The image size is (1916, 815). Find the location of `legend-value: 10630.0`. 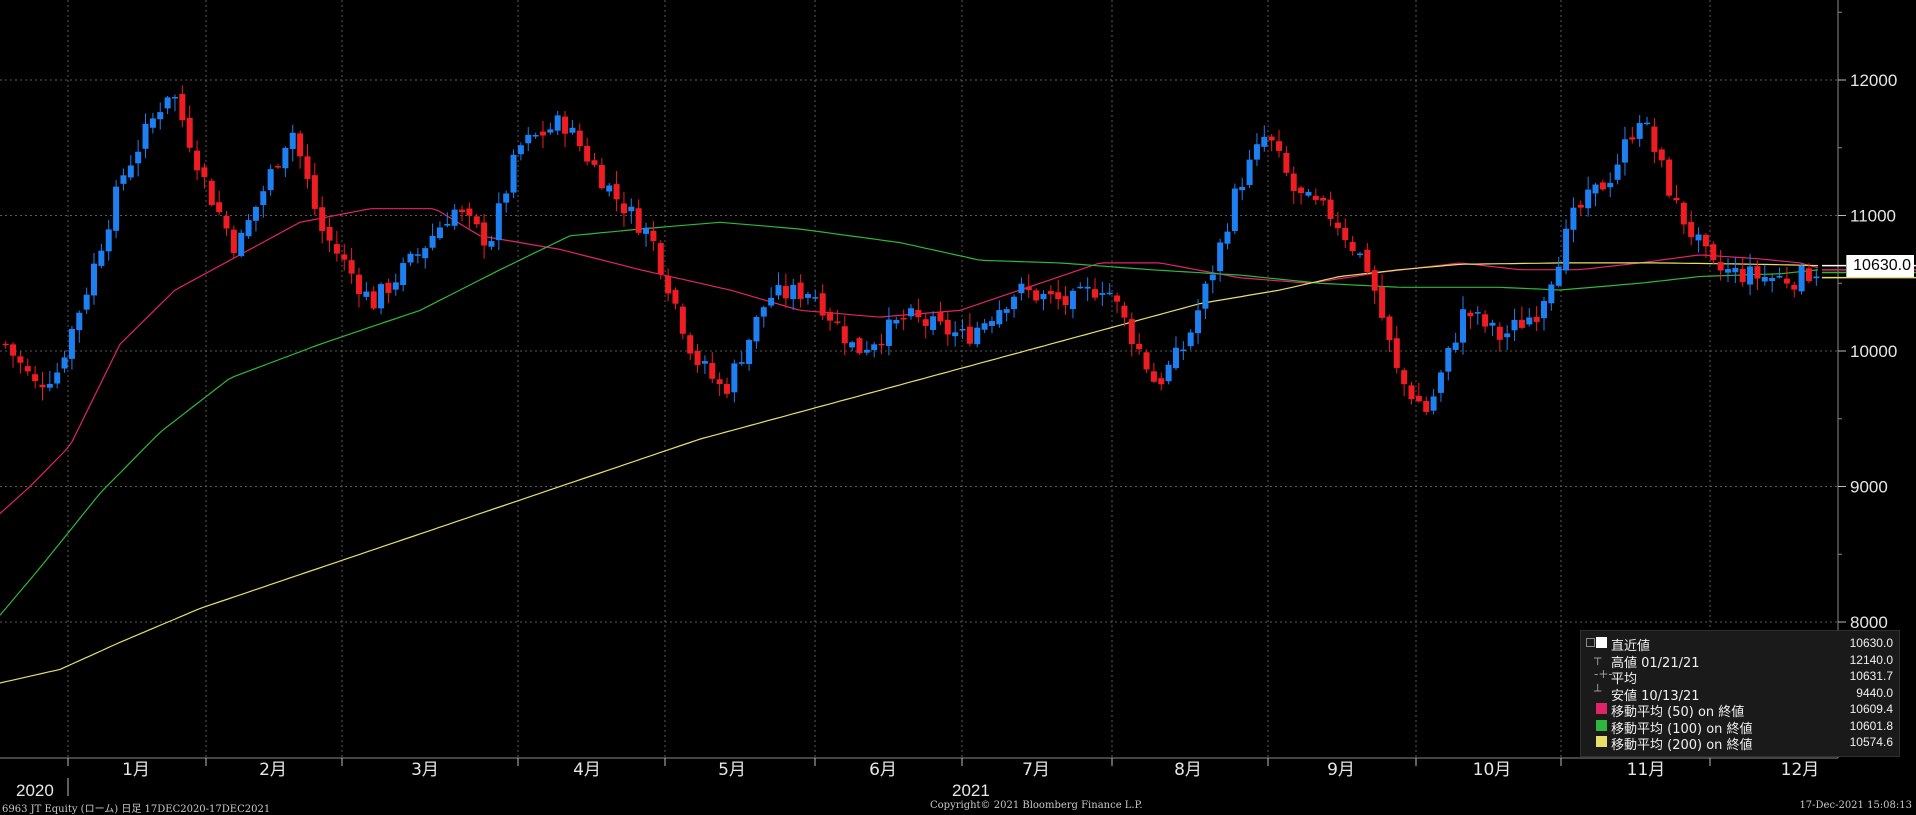

legend-value: 10630.0 is located at coordinates (1871, 643).